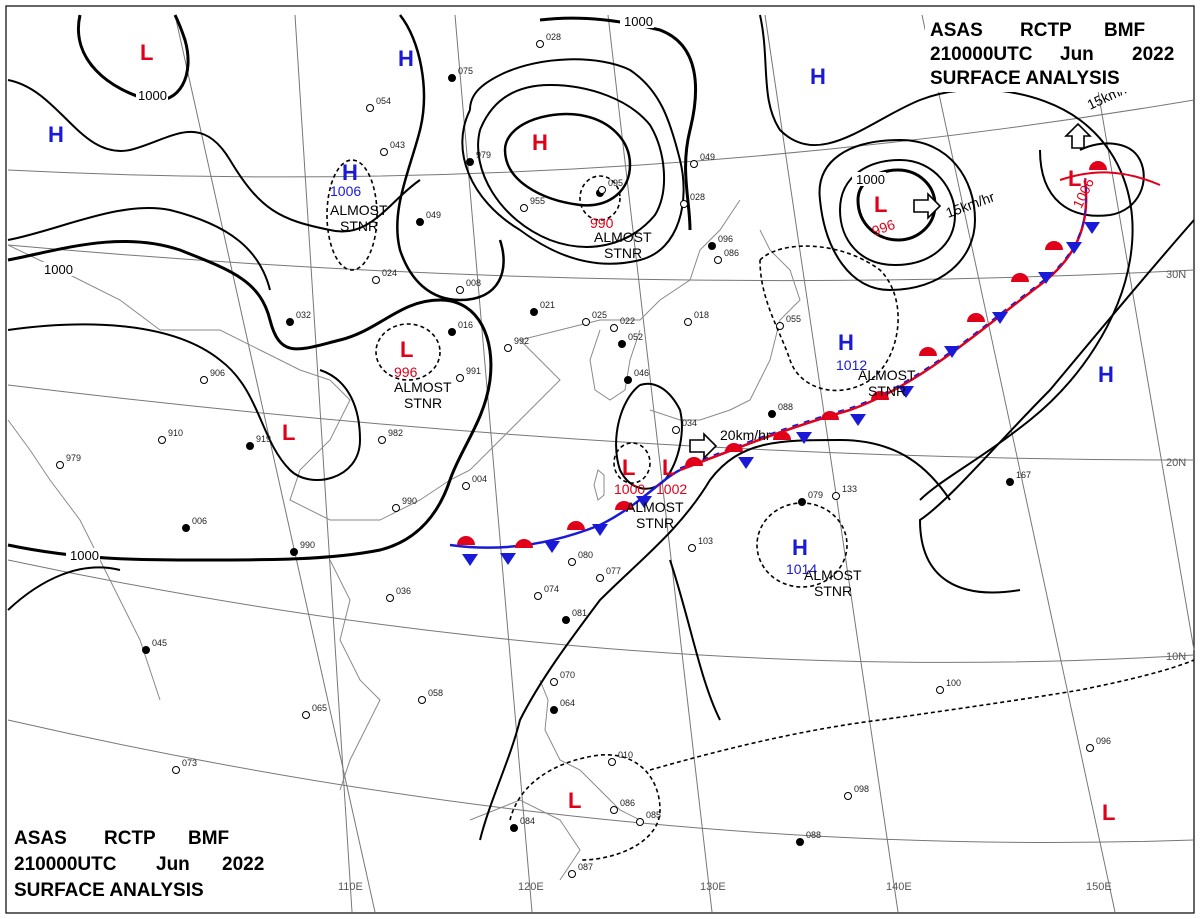  Describe the element at coordinates (199, 521) in the screenshot. I see `station-pressure: 006` at that location.